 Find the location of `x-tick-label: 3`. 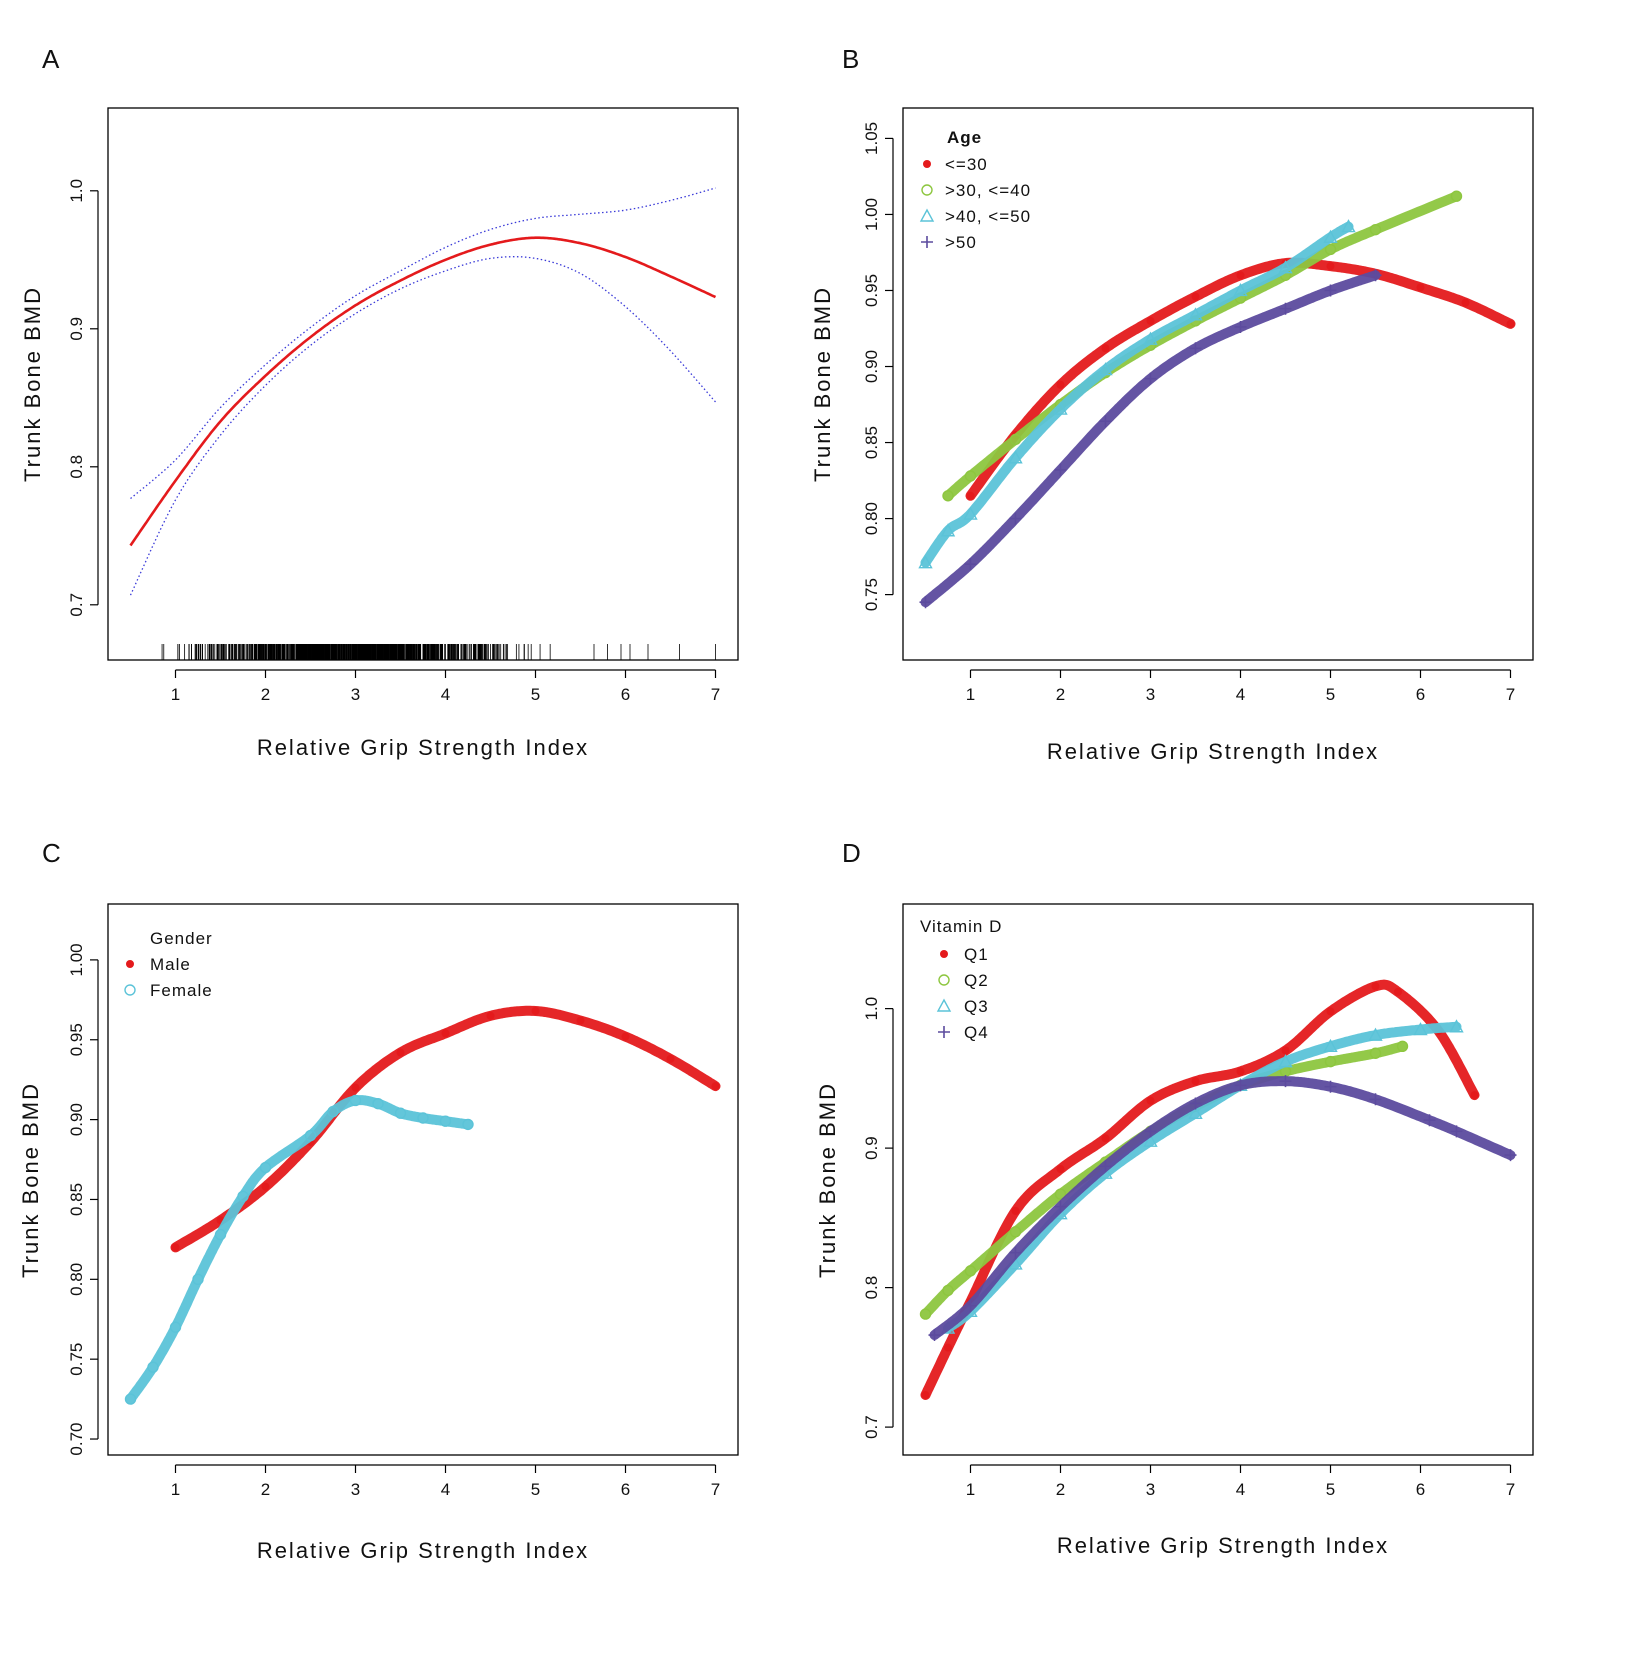

x-tick-label: 3 is located at coordinates (355, 1489).